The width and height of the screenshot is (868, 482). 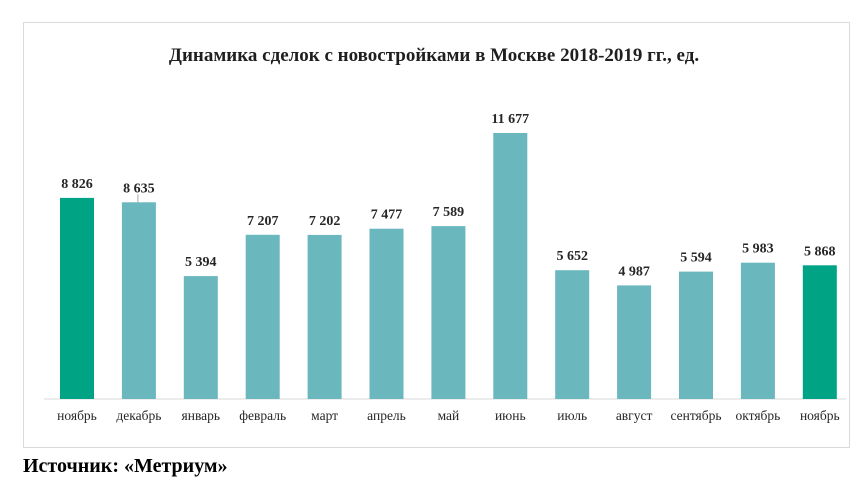 What do you see at coordinates (695, 415) in the screenshot?
I see `category-label-10: сентябрь` at bounding box center [695, 415].